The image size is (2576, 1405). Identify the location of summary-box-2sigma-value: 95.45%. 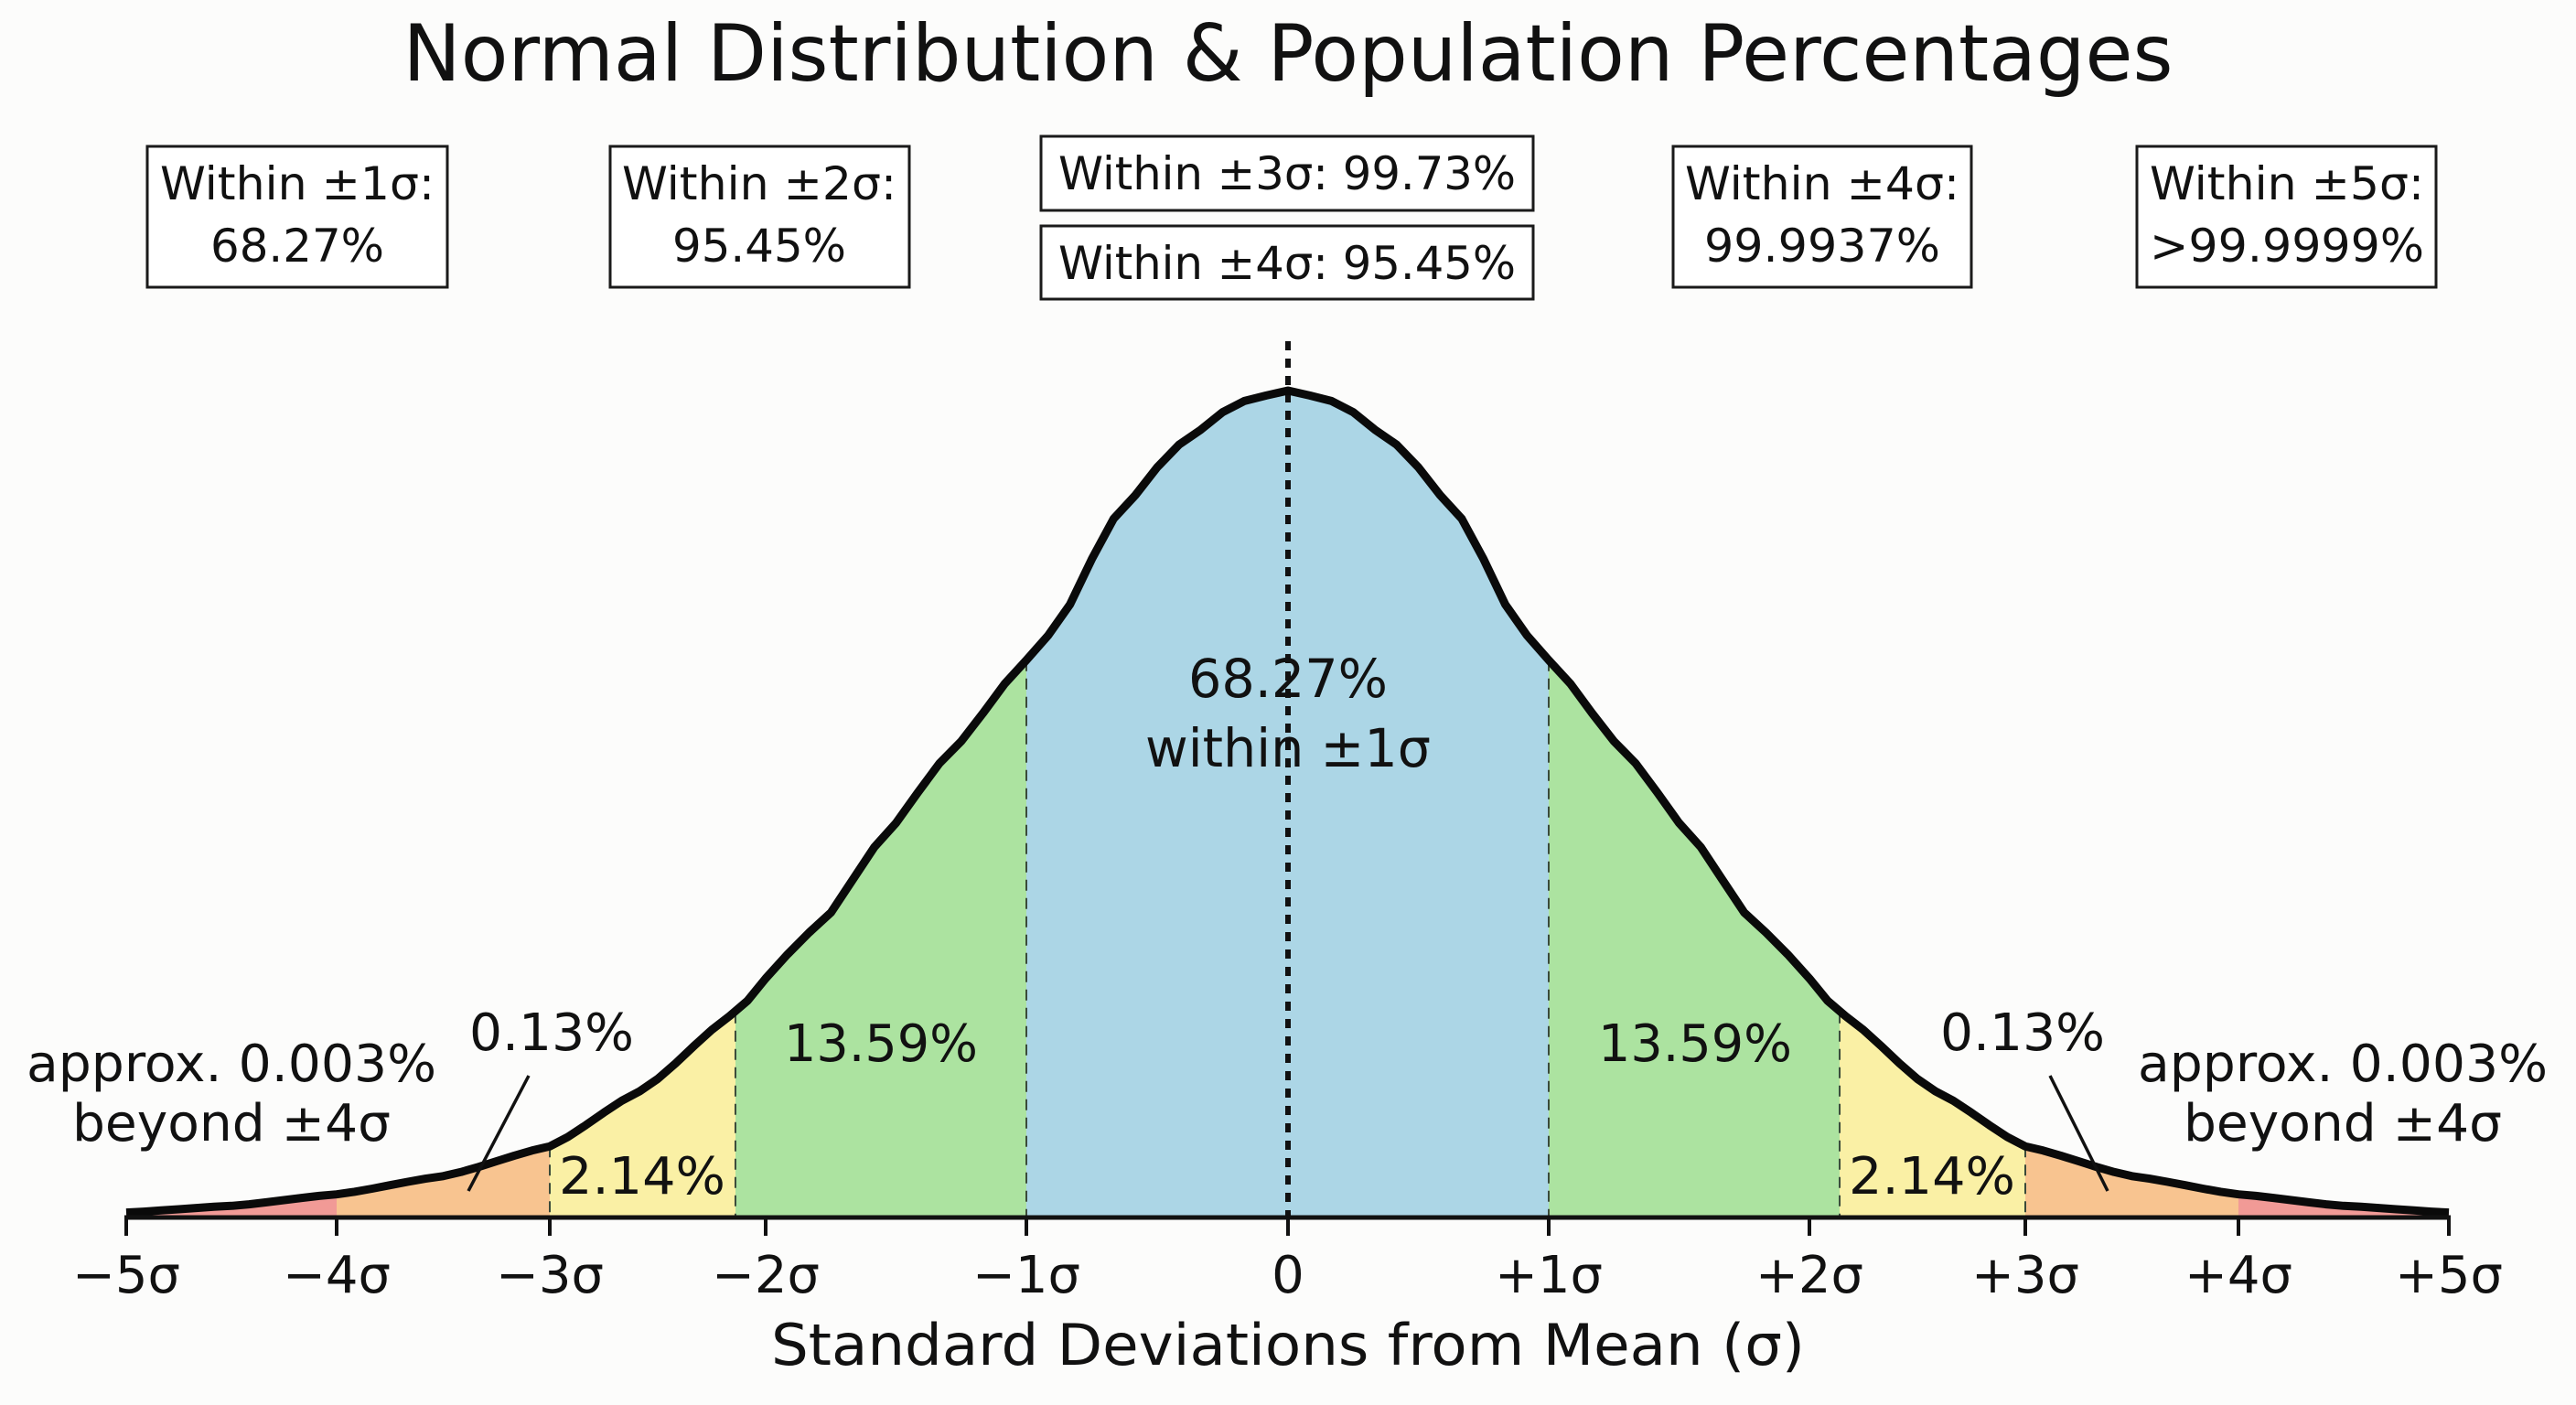
(759, 246).